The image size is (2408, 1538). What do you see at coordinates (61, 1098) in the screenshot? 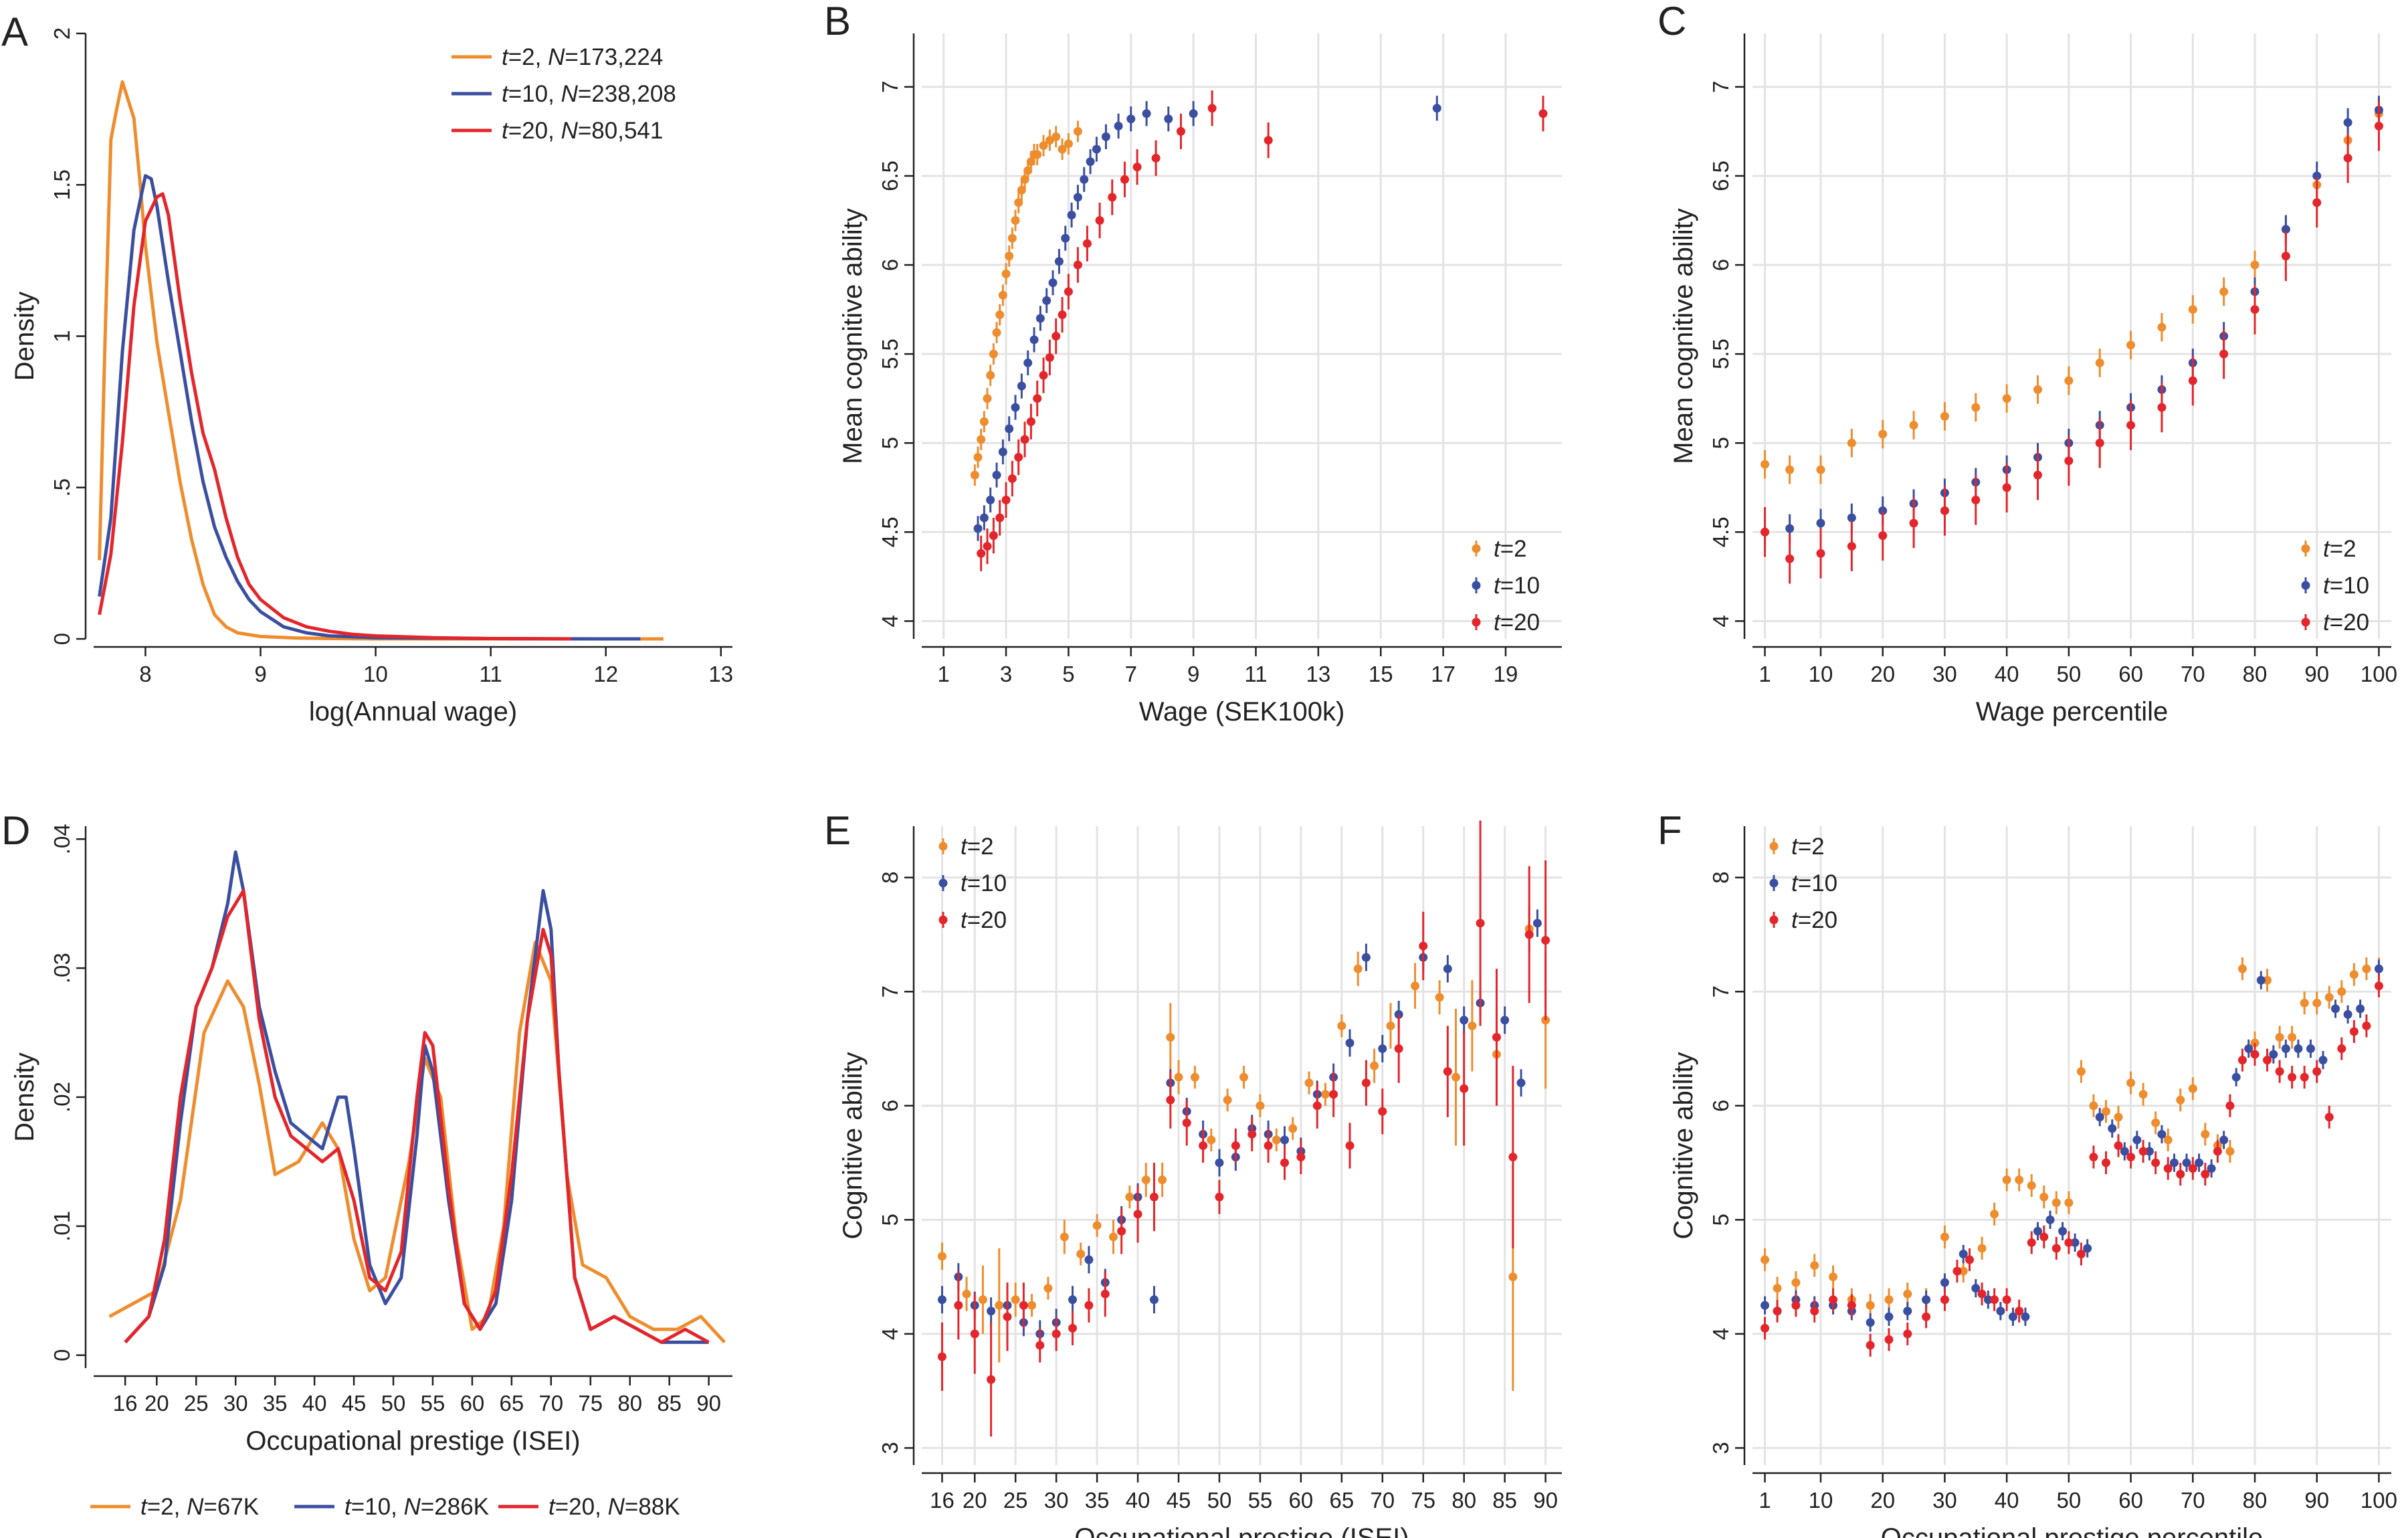
I see `y-tick-label: .02` at bounding box center [61, 1098].